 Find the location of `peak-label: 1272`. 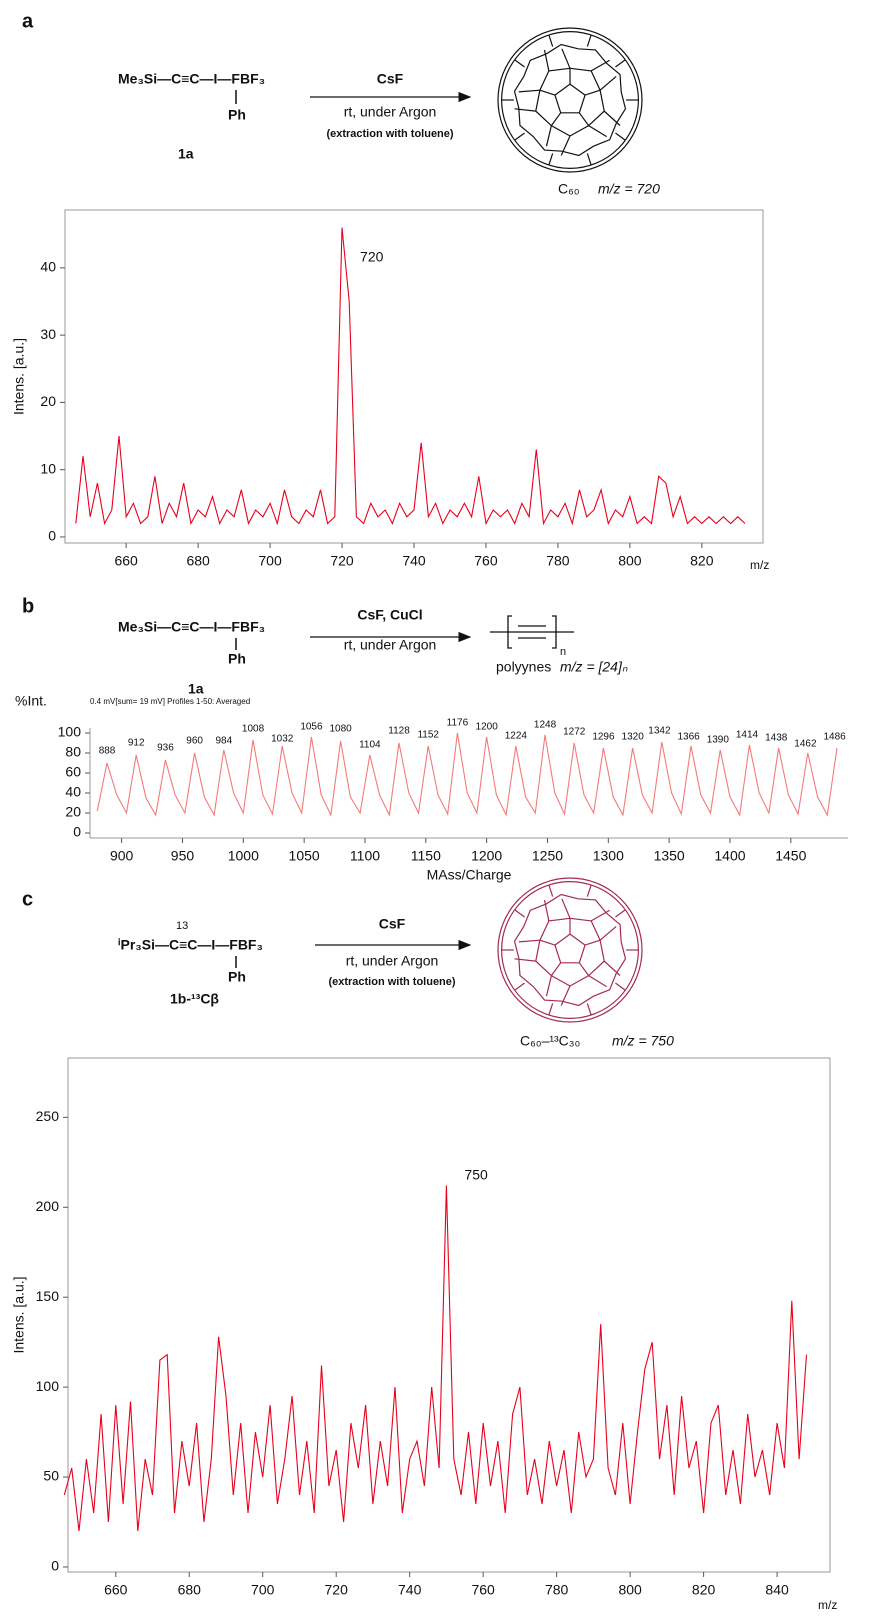

peak-label: 1272 is located at coordinates (574, 732).